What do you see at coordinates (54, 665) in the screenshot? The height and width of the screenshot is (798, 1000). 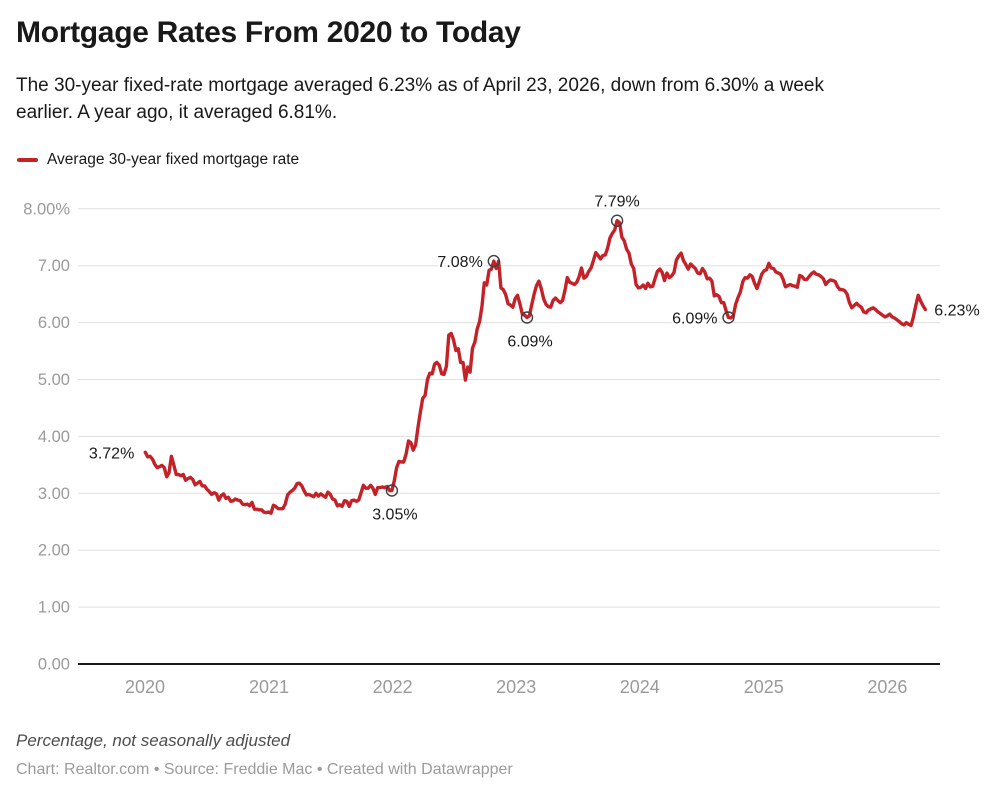 I see `y-tick-label: 0.00` at bounding box center [54, 665].